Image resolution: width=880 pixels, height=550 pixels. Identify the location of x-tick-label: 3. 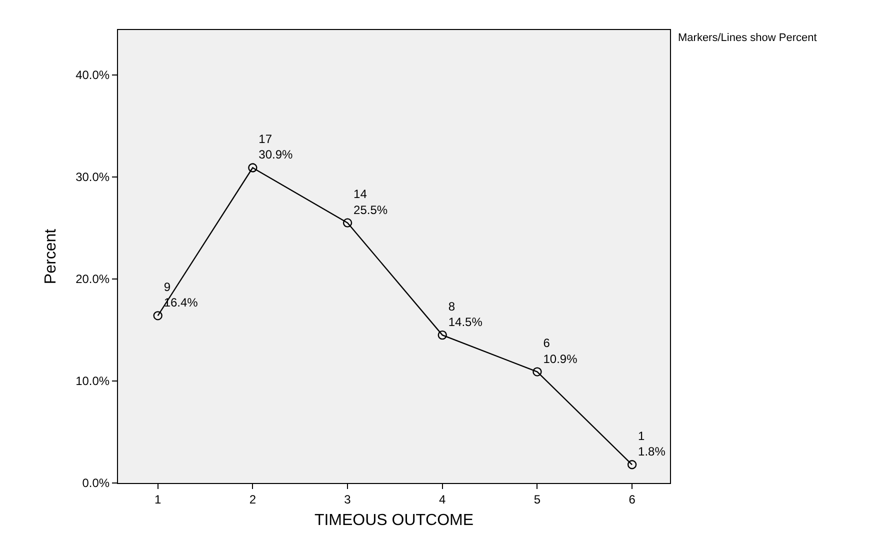
(348, 499).